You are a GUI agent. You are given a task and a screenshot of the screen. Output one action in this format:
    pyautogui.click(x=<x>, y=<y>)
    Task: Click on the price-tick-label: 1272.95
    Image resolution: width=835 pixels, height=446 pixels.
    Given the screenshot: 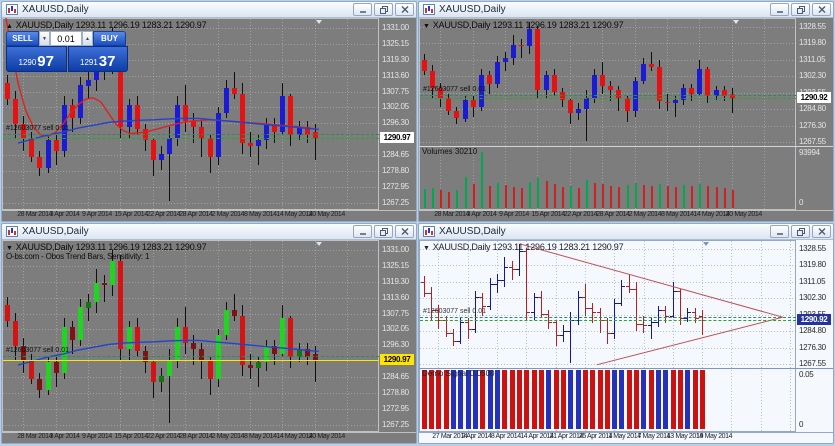 What is the action you would take?
    pyautogui.click(x=395, y=187)
    